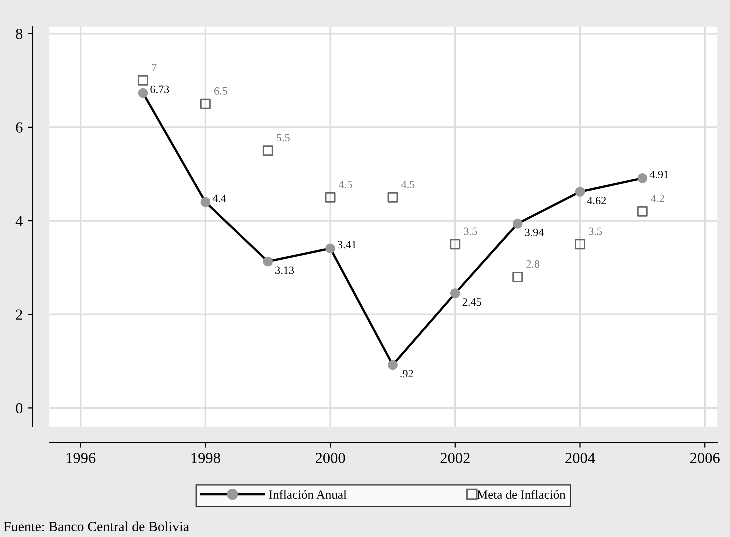  What do you see at coordinates (347, 245) in the screenshot?
I see `data-label: 3.41` at bounding box center [347, 245].